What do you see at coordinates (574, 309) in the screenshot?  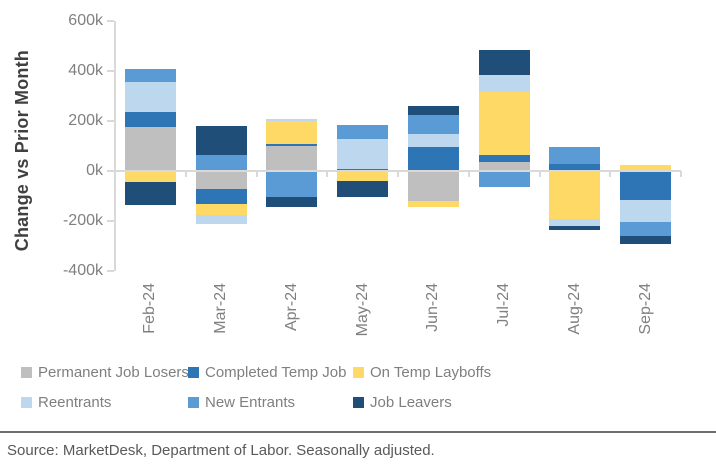 I see `x-axis-category-label: Aug-24` at bounding box center [574, 309].